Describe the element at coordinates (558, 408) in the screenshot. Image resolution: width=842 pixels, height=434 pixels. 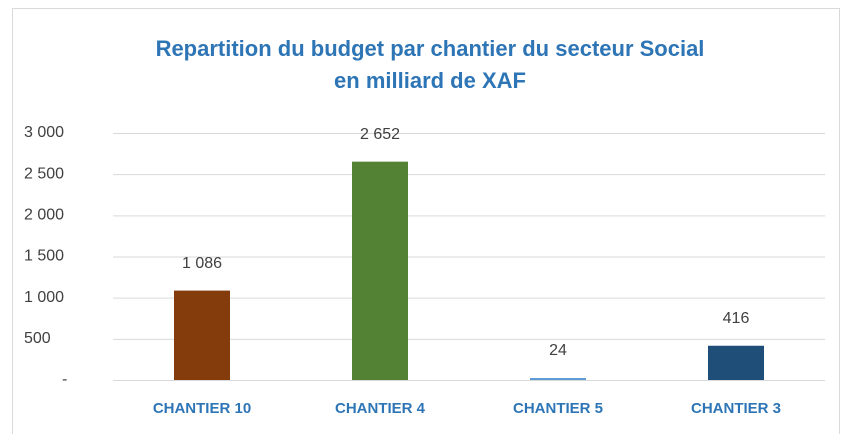
I see `x-tick-label: CHANTIER 5` at that location.